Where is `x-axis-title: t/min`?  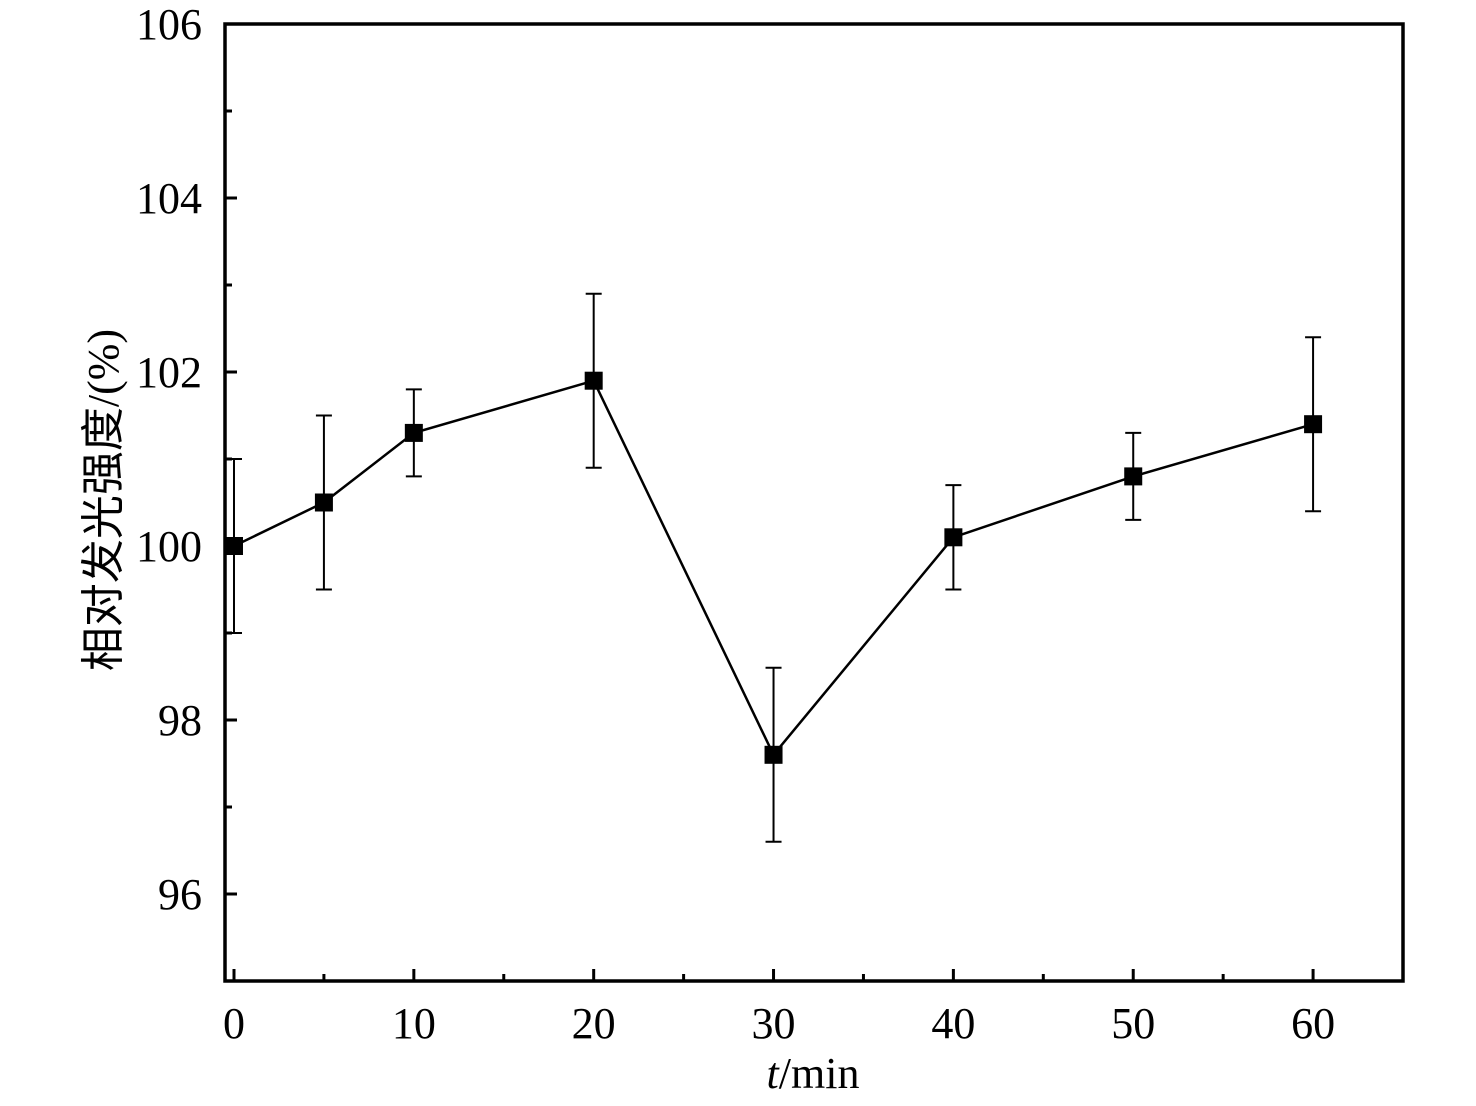 x-axis-title: t/min is located at coordinates (813, 1073).